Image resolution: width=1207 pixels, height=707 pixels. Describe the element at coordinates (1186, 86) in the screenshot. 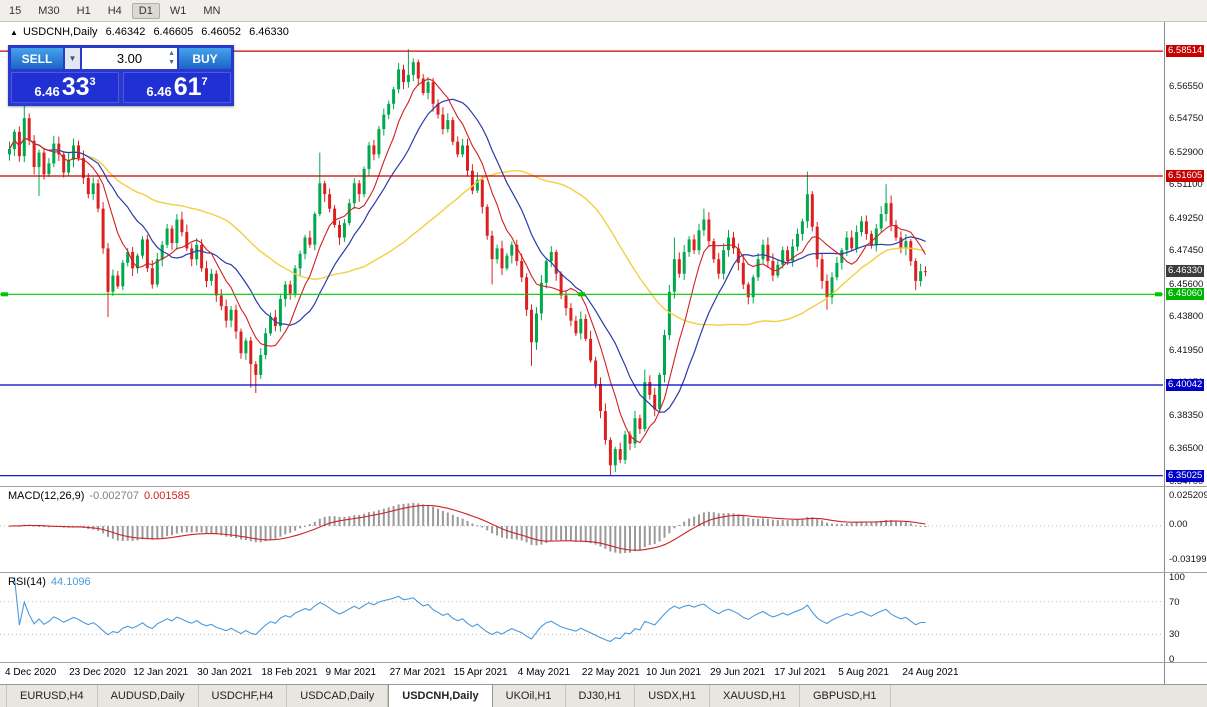

I see `price-scale-label: 6.56550` at that location.